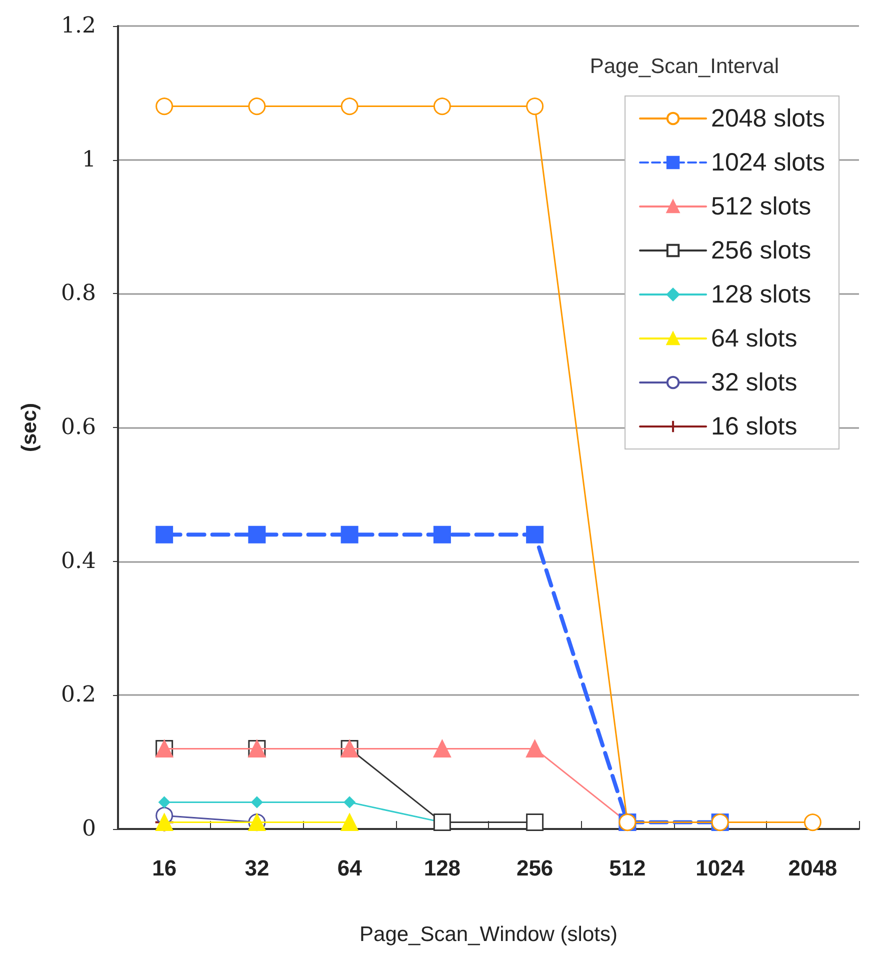 Image resolution: width=877 pixels, height=967 pixels. I want to click on y-tick-label: 0.4, so click(78, 561).